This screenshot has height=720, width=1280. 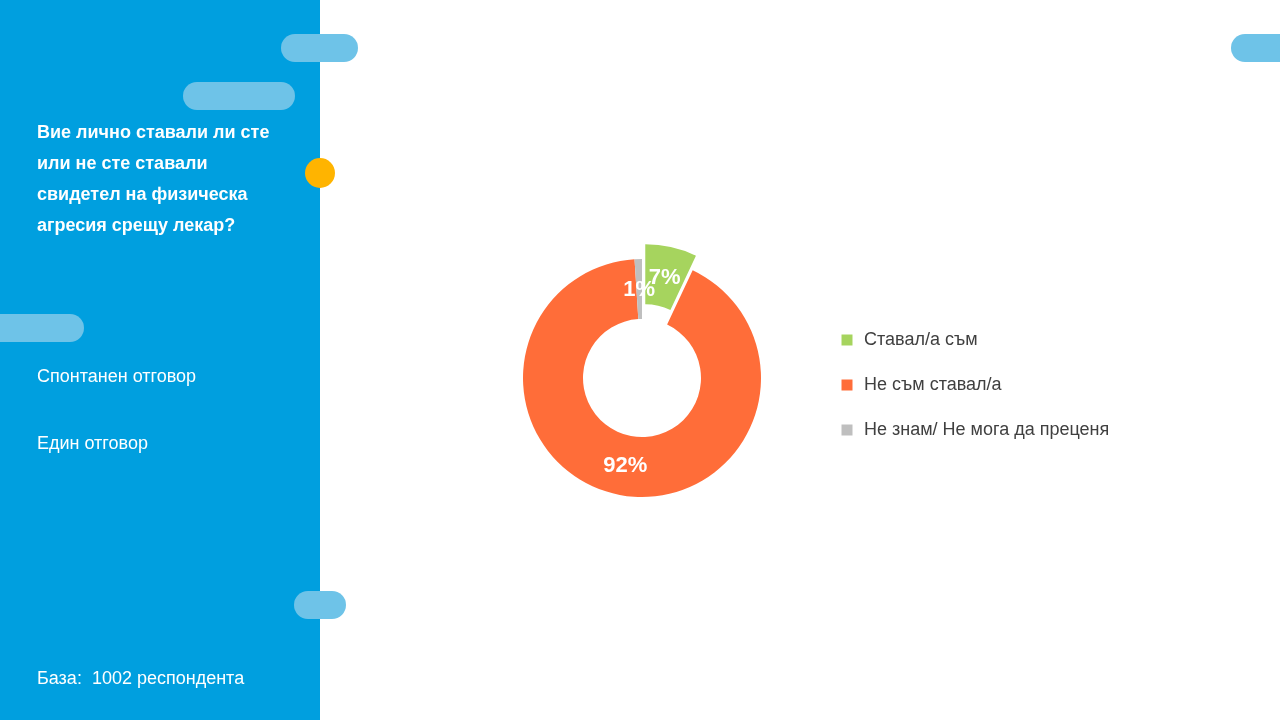 I want to click on text: Спонтанен отговор, so click(x=117, y=376).